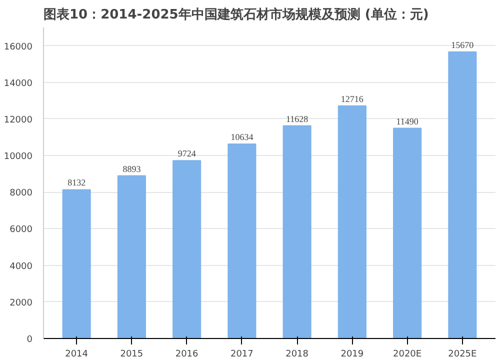 The image size is (500, 362). Describe the element at coordinates (18, 47) in the screenshot. I see `y-tick-label: 16000` at that location.